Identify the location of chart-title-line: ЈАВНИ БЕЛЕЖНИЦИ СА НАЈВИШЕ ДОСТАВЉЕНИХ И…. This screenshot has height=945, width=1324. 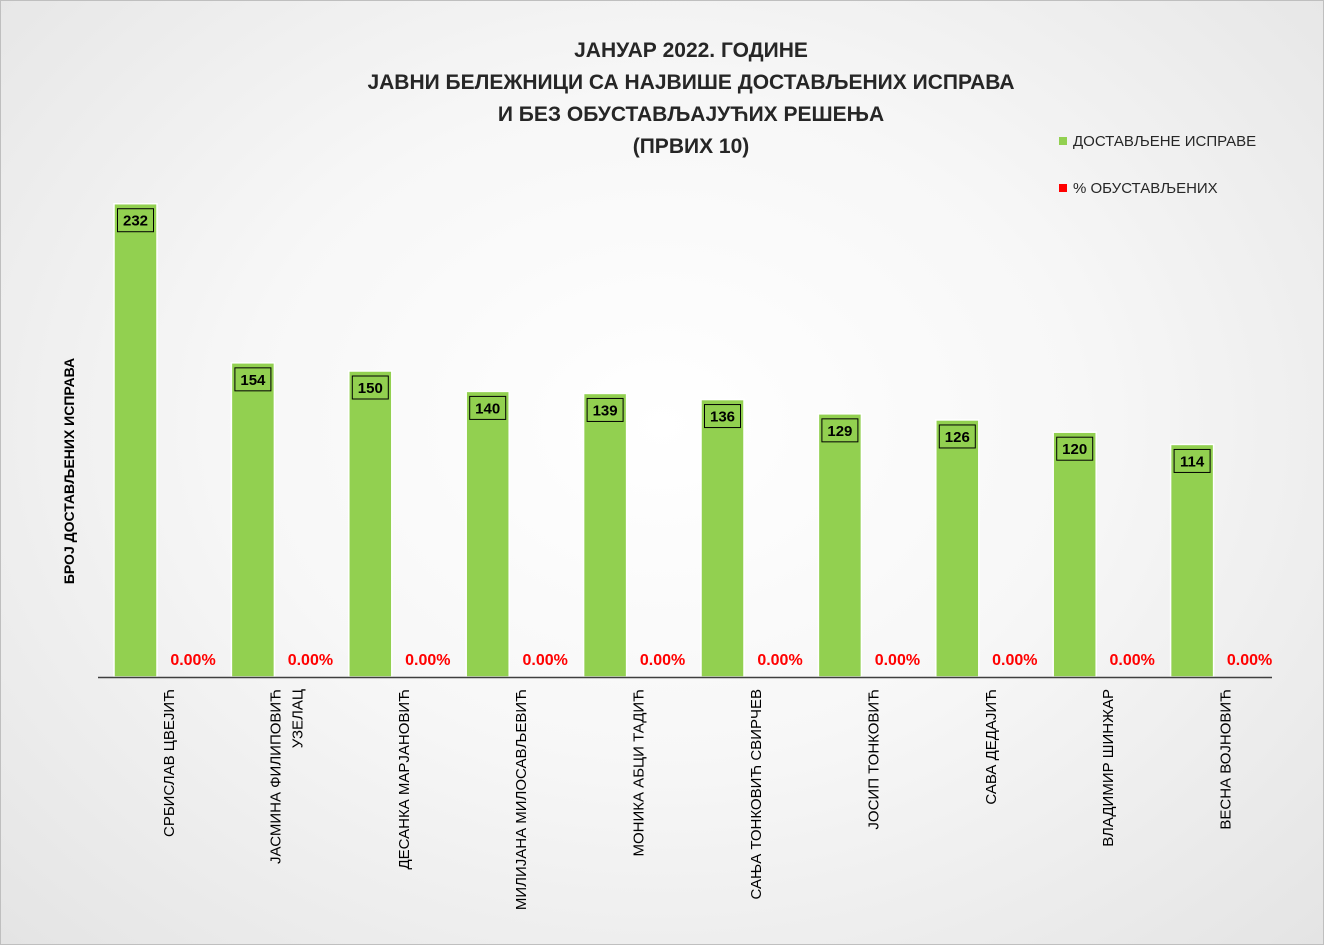
(691, 82).